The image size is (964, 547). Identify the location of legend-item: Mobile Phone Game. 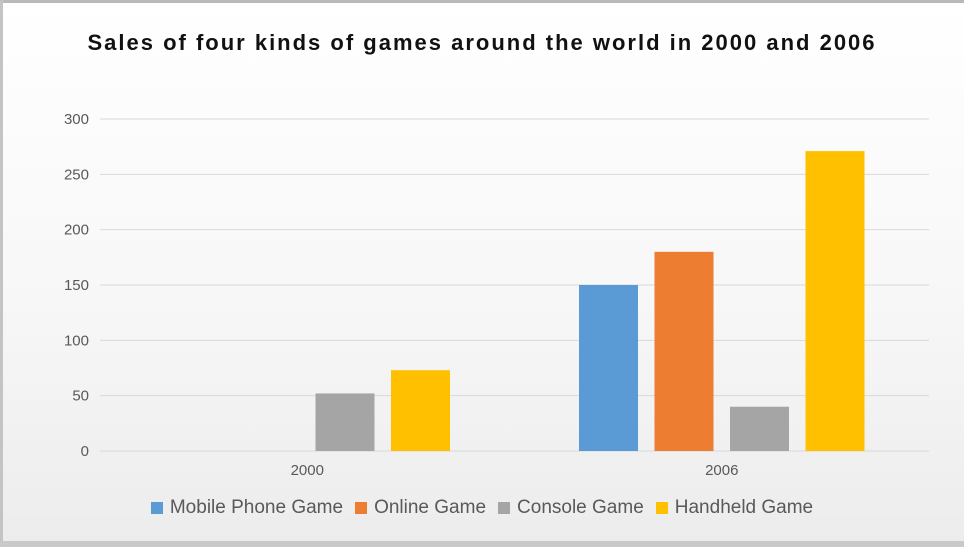
(247, 508).